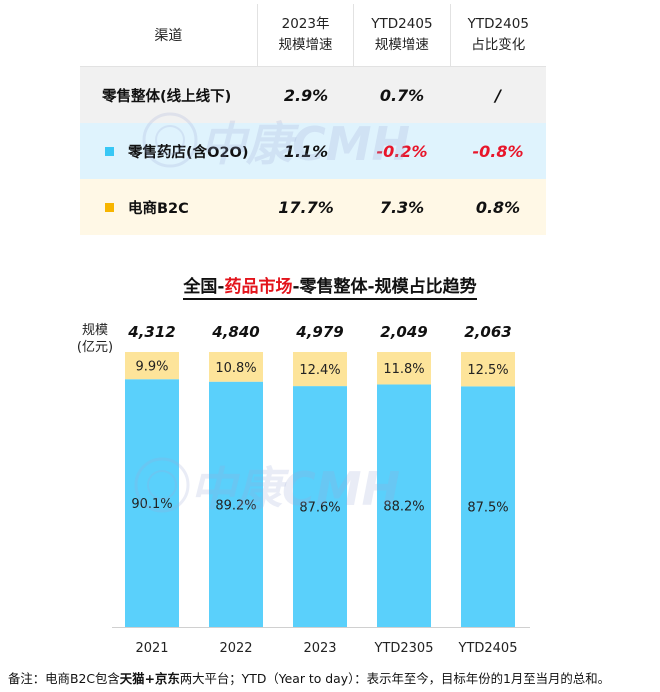 The height and width of the screenshot is (692, 660). What do you see at coordinates (305, 45) in the screenshot?
I see `header-2023-growth-line2: 规模增速` at bounding box center [305, 45].